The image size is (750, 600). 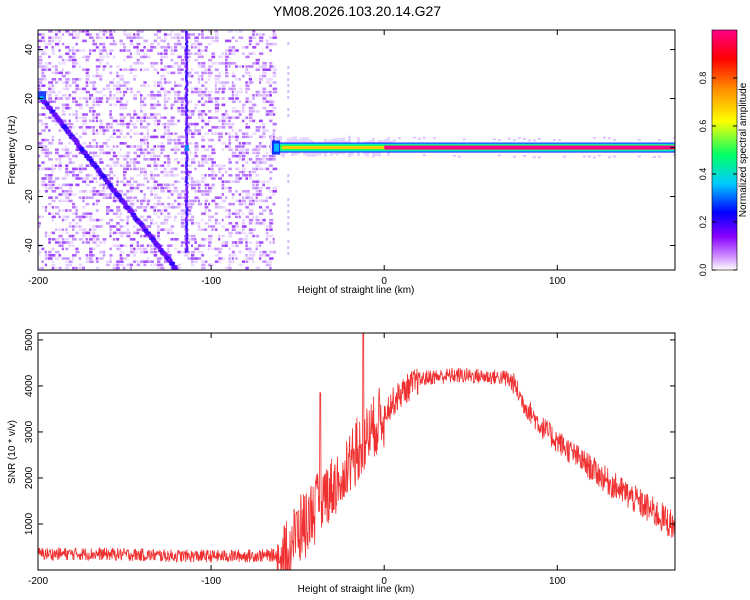 What do you see at coordinates (559, 140) in the screenshot?
I see `carrier-halo-cell` at bounding box center [559, 140].